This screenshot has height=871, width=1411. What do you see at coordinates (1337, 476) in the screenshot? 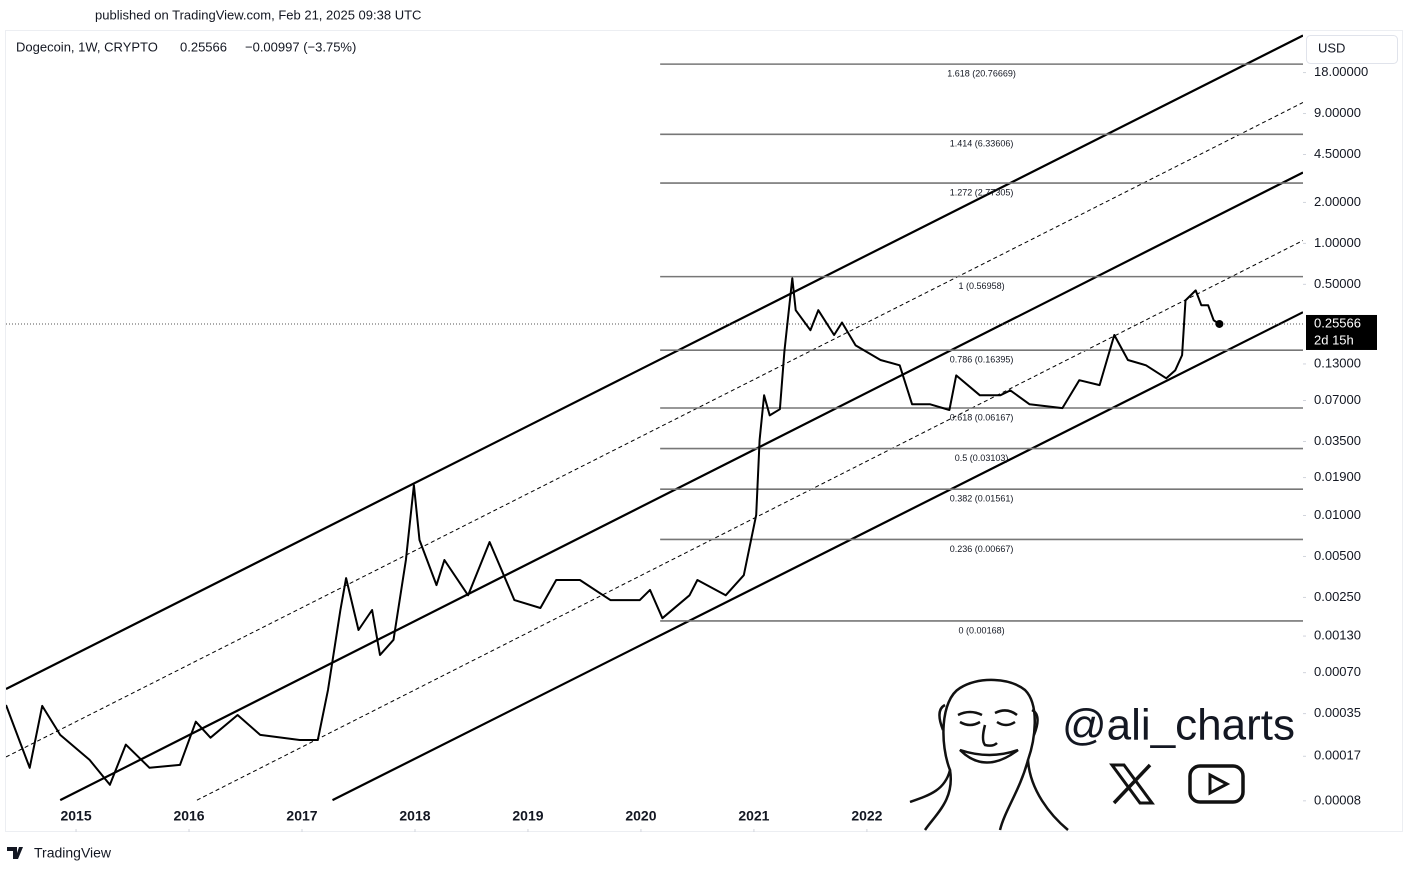
I see `y-tick-label: 0.01900` at bounding box center [1337, 476].